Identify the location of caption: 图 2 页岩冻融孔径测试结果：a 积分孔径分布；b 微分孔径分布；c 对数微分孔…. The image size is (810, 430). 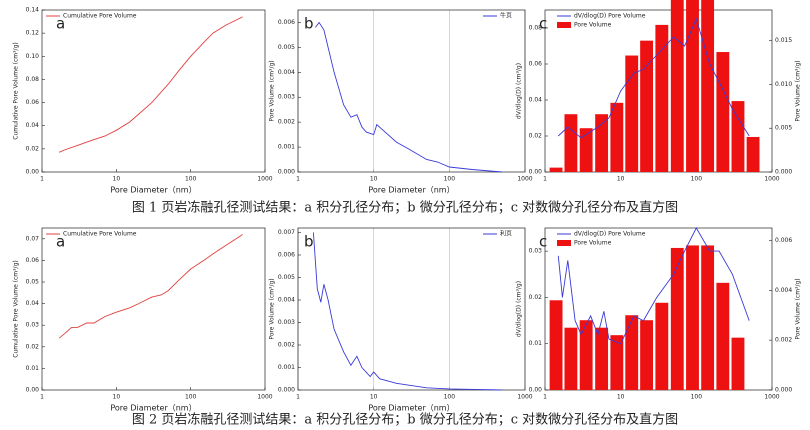
(405, 420).